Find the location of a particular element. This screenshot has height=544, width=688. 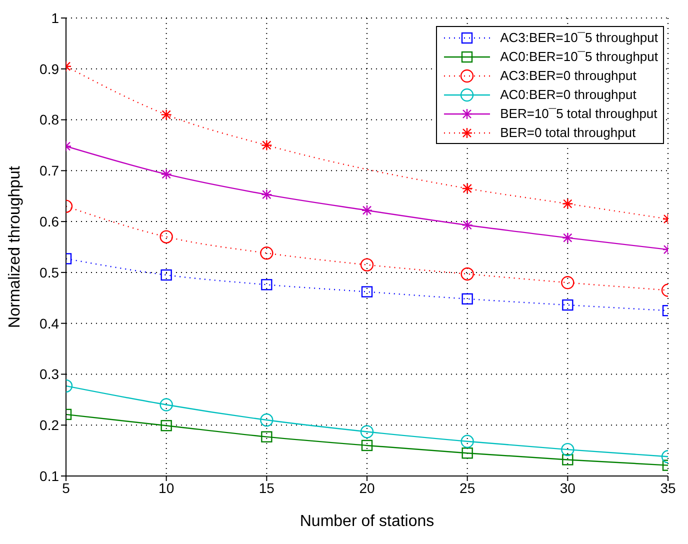

x-tick-label: 25 is located at coordinates (468, 488).